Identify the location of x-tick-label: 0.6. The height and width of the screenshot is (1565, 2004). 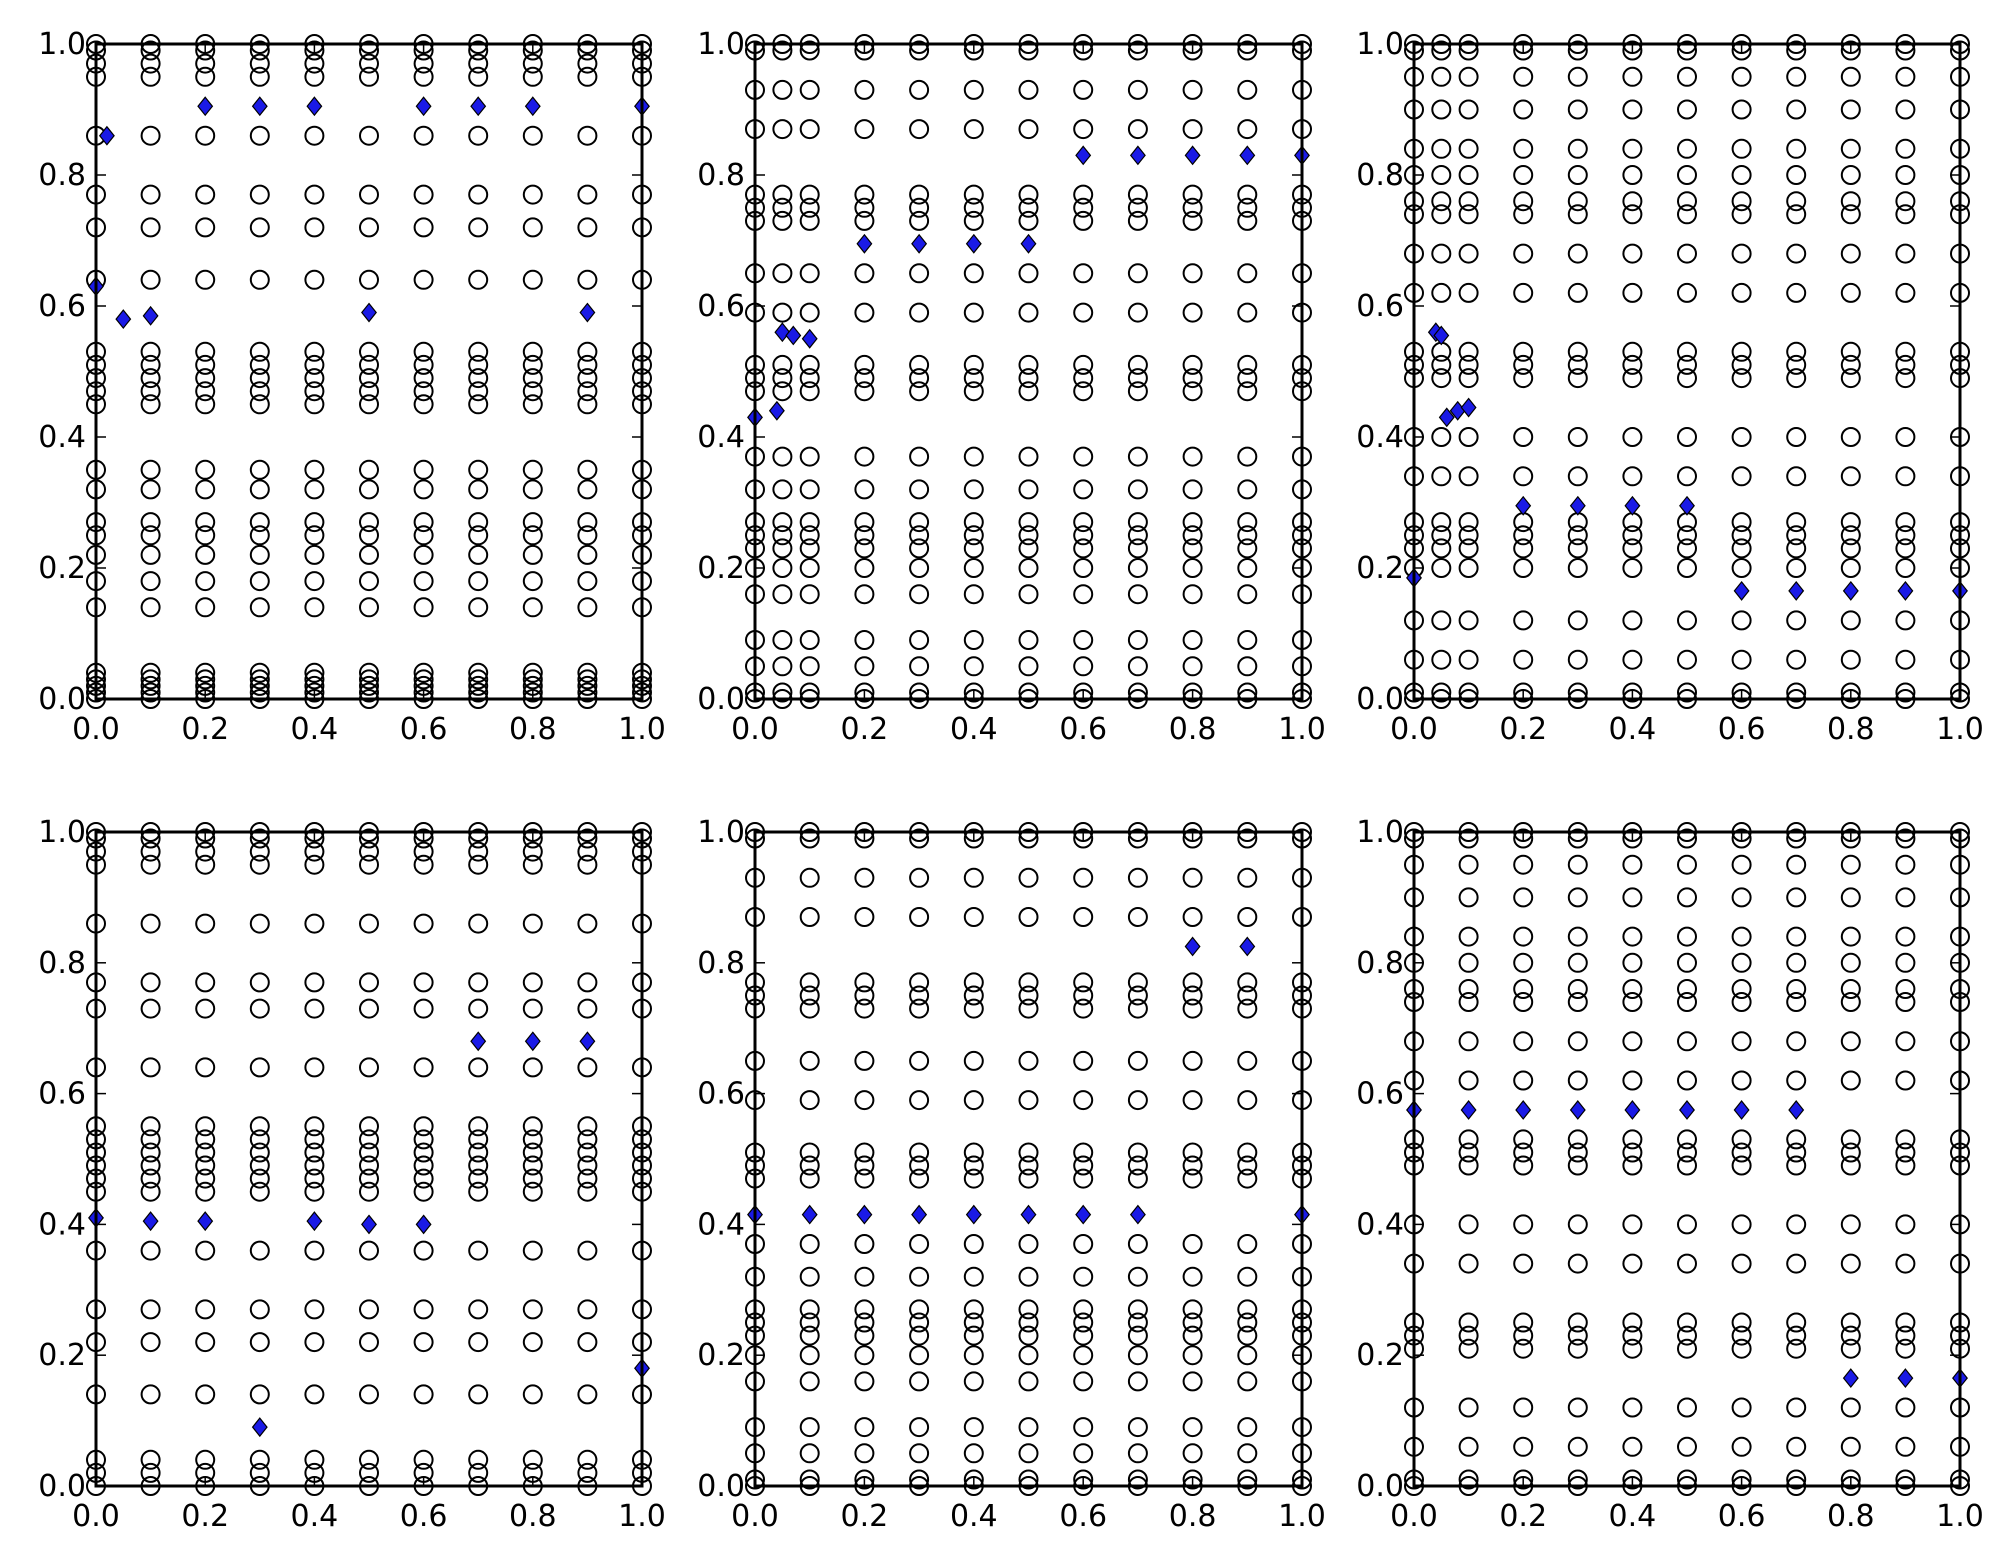
(424, 729).